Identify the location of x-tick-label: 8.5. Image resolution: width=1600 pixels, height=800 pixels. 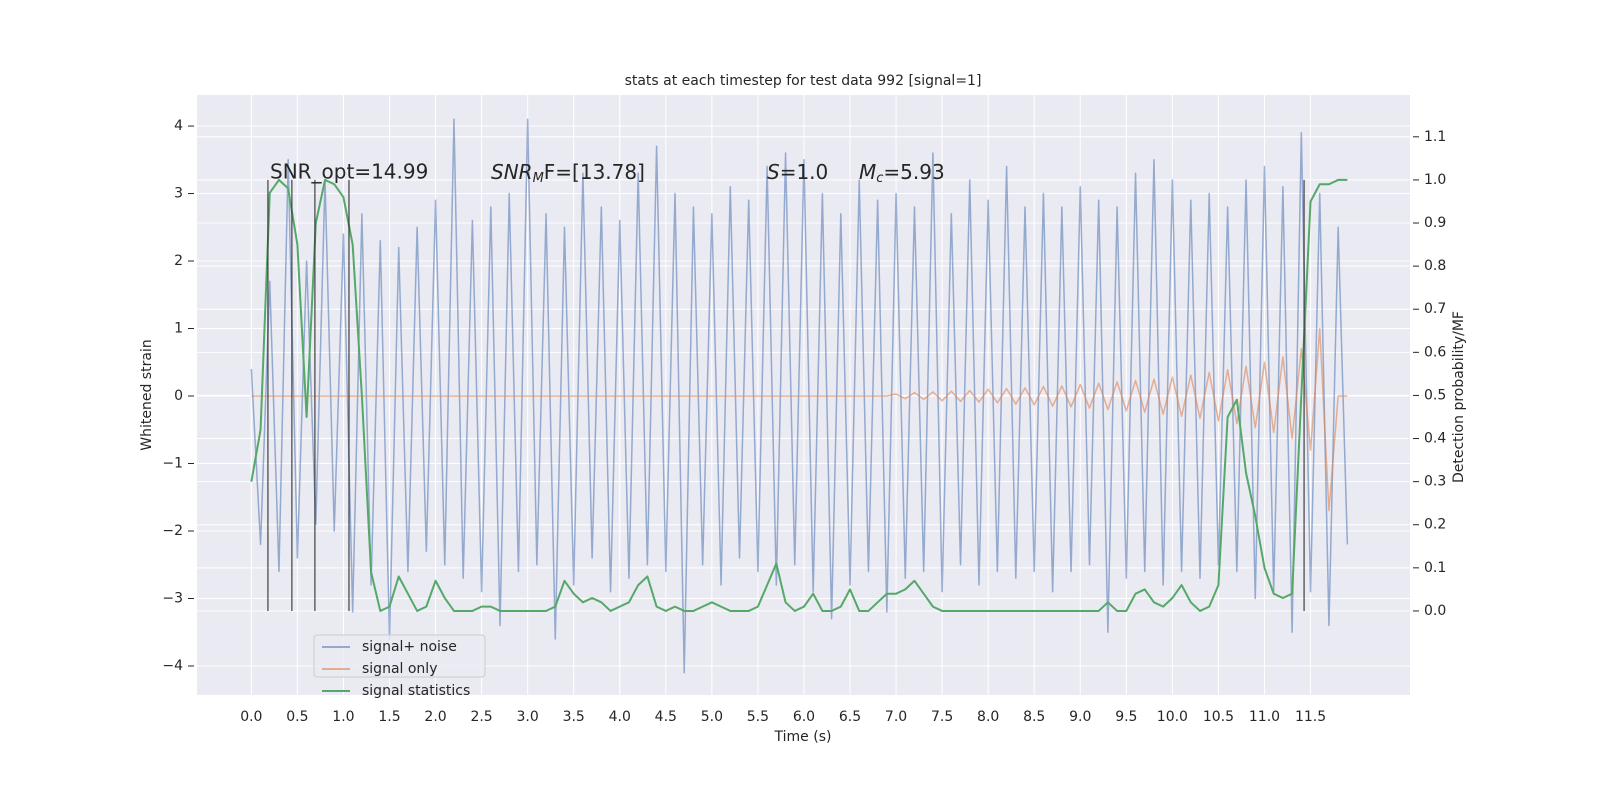
(1034, 717).